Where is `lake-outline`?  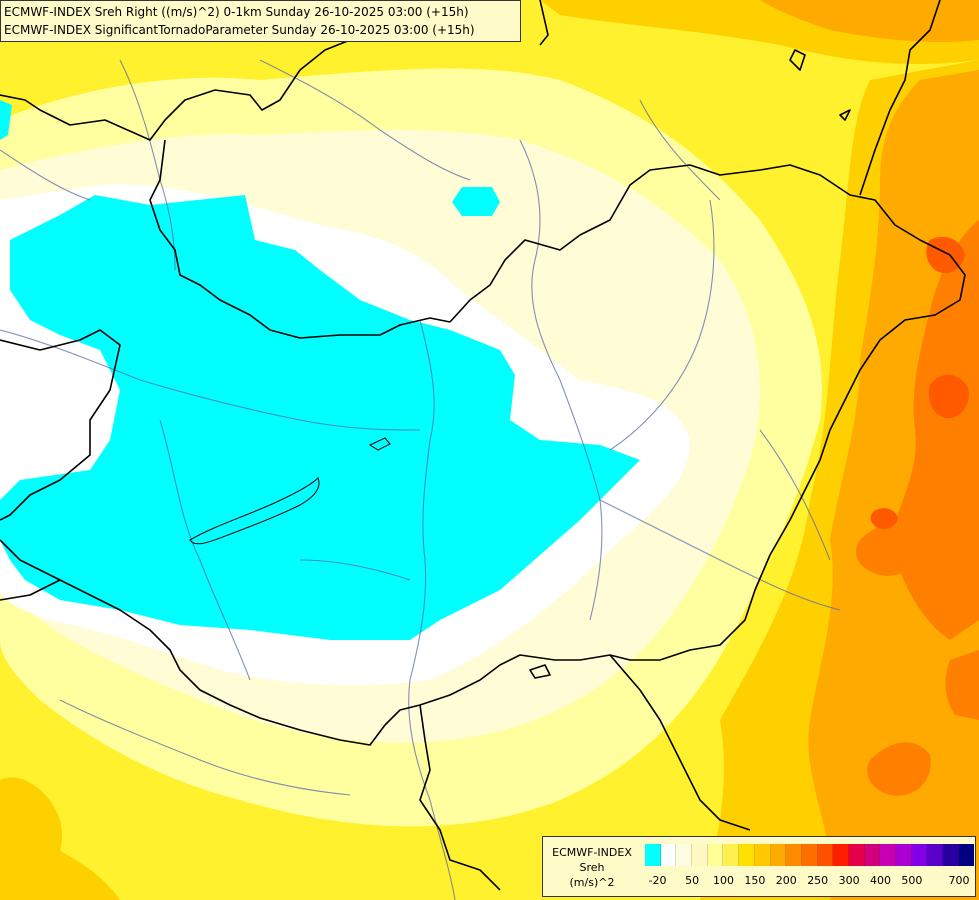 lake-outline is located at coordinates (254, 511).